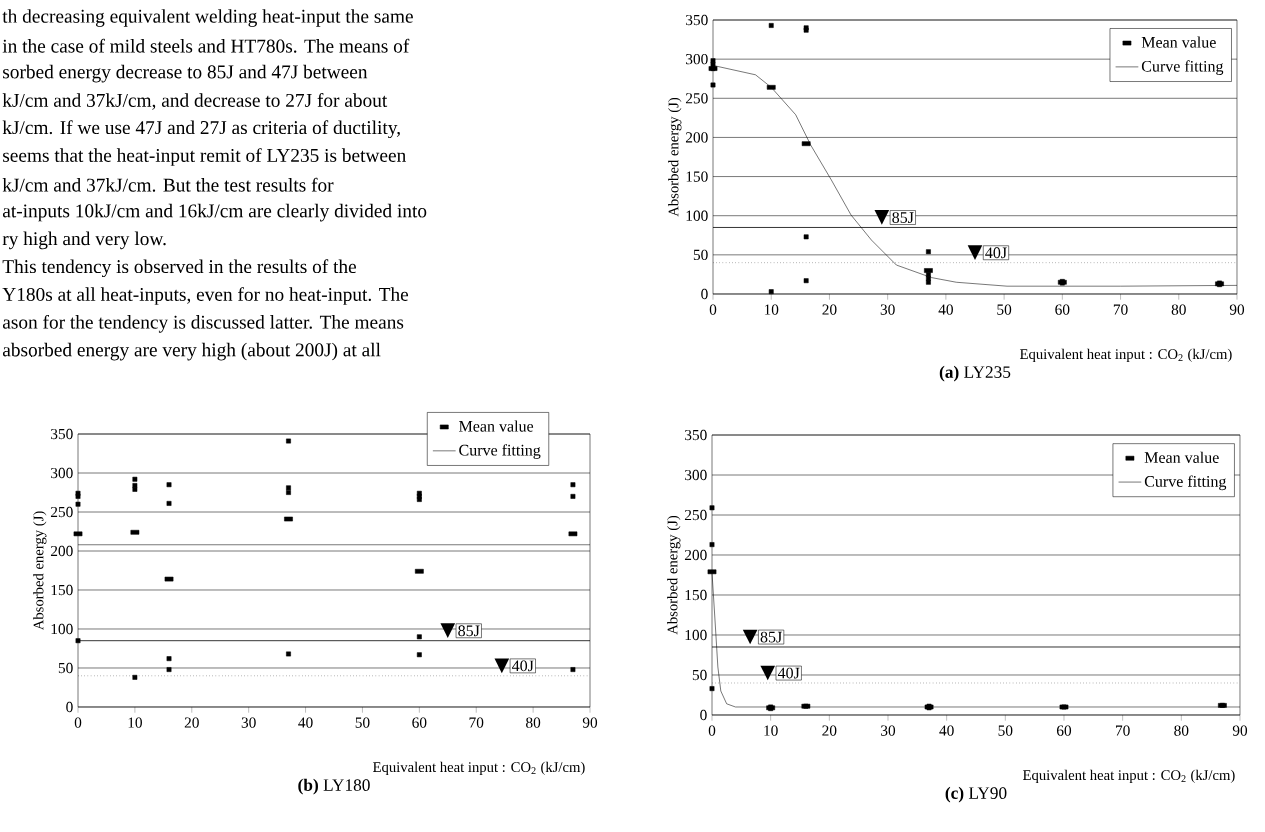 The width and height of the screenshot is (1265, 832). What do you see at coordinates (195, 101) in the screenshot?
I see `text: kJ/cm and 37kJ/cm, and decrease to 27J for about` at bounding box center [195, 101].